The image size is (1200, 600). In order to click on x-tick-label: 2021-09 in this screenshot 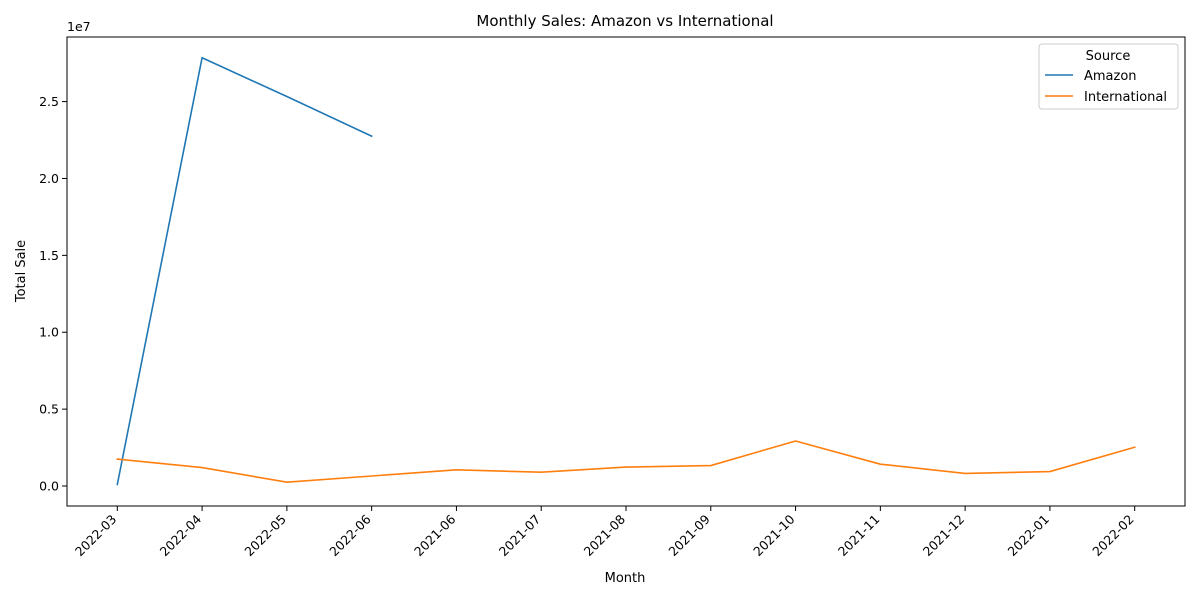, I will do `click(689, 535)`.